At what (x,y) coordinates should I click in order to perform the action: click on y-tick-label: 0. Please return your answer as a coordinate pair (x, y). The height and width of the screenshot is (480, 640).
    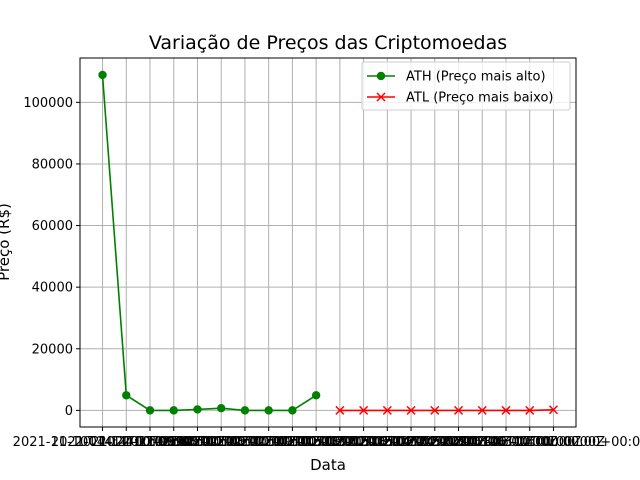
    Looking at the image, I should click on (69, 411).